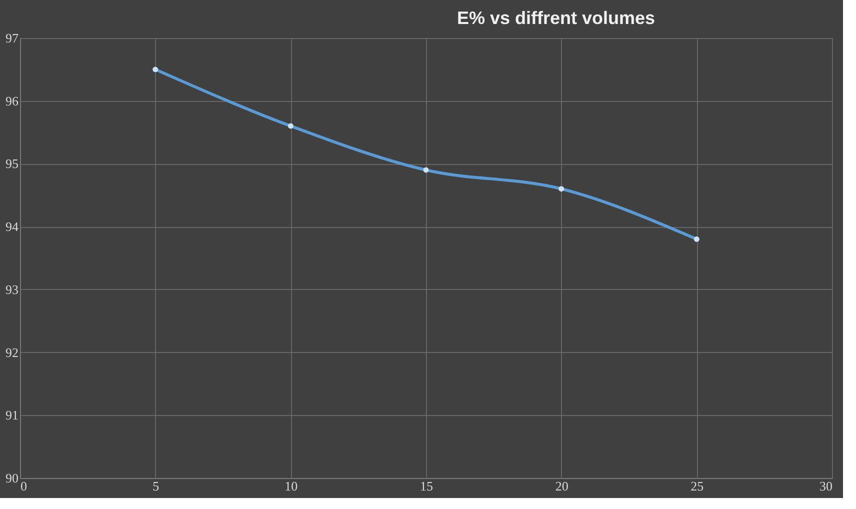 The height and width of the screenshot is (509, 856). Describe the element at coordinates (12, 289) in the screenshot. I see `y-tick-label: 93` at that location.